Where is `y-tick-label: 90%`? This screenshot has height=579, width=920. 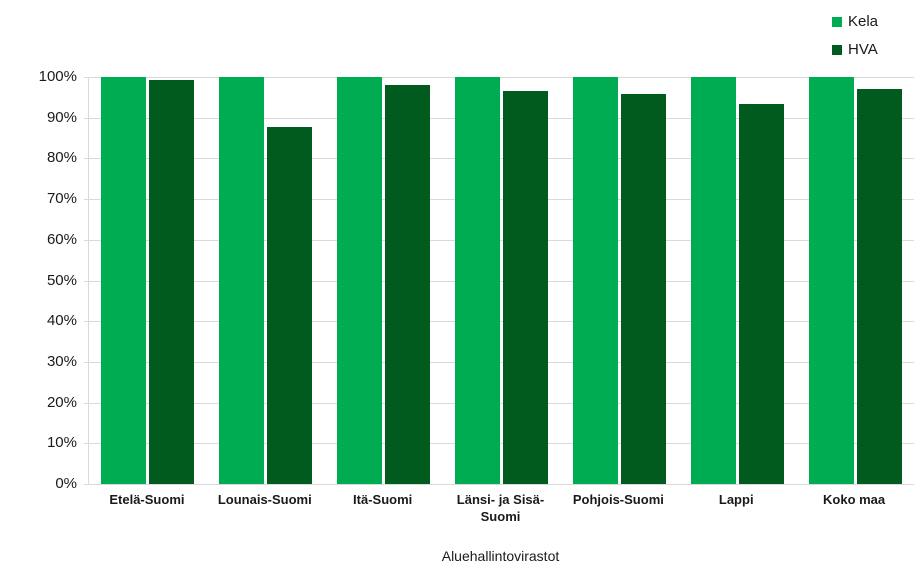 y-tick-label: 90% is located at coordinates (61, 117).